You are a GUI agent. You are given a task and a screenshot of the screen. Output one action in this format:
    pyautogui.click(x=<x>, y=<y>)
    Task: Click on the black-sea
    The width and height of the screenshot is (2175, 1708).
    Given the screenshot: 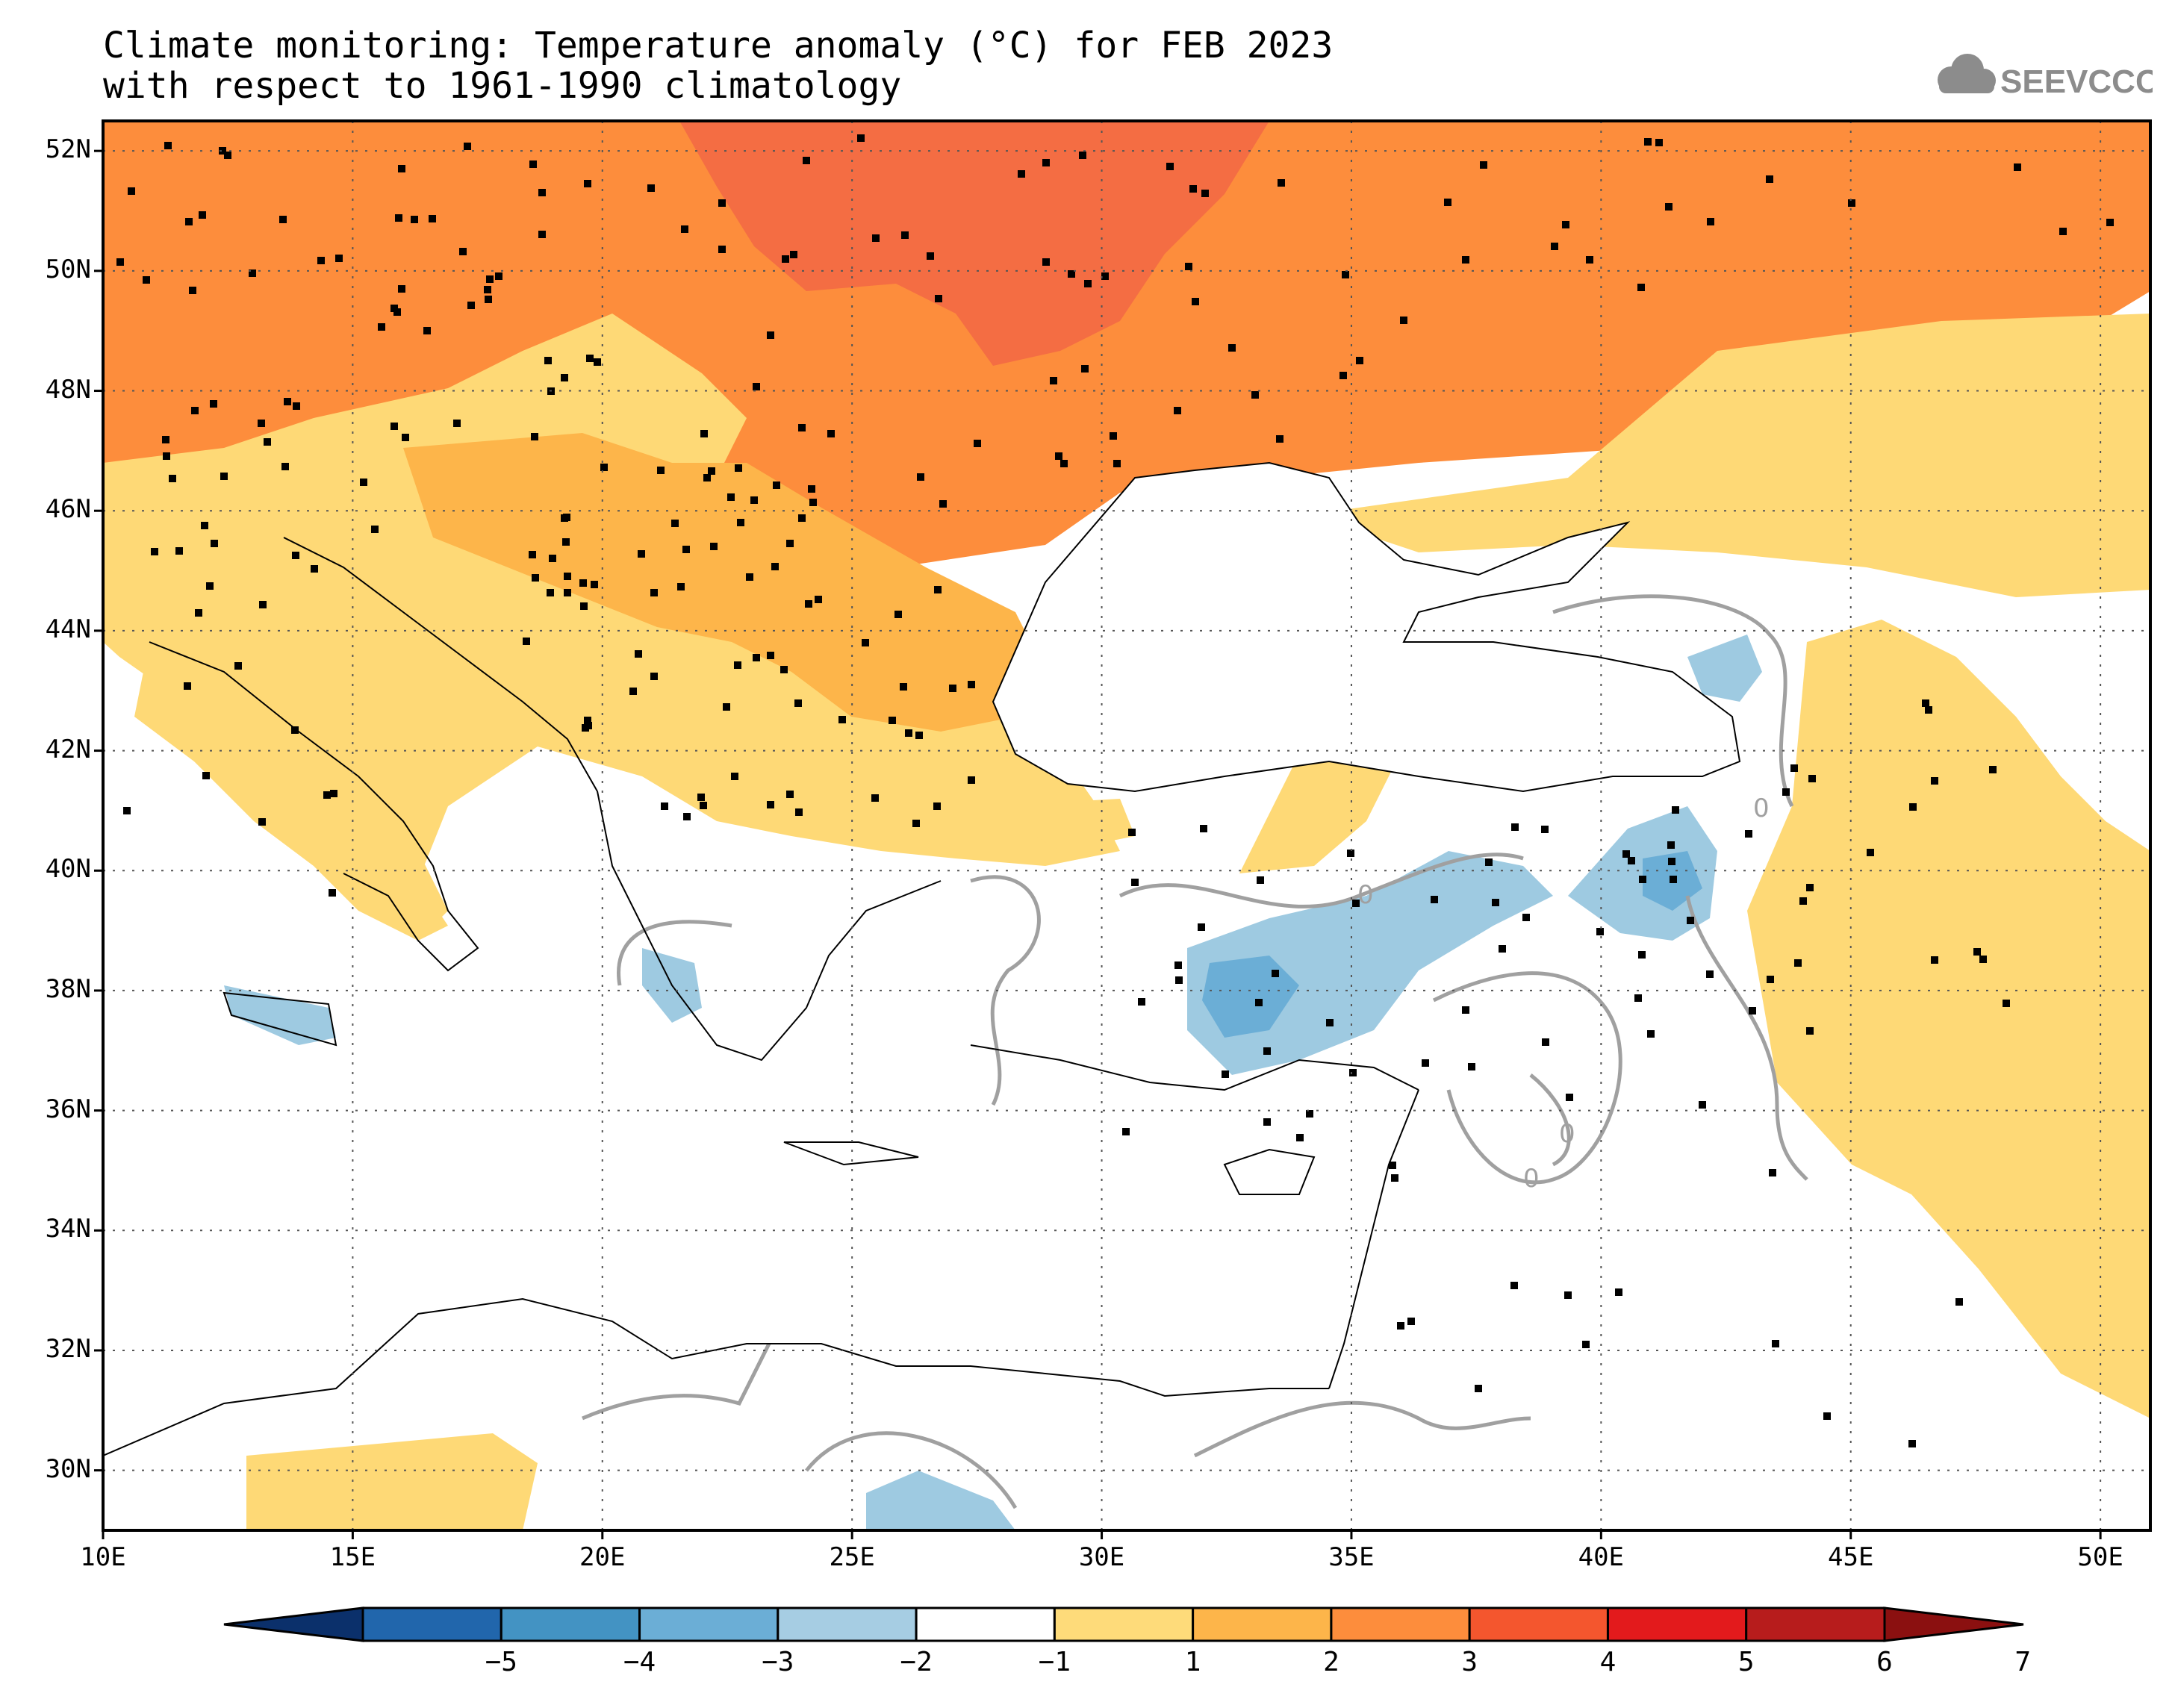 What is the action you would take?
    pyautogui.click(x=1366, y=627)
    